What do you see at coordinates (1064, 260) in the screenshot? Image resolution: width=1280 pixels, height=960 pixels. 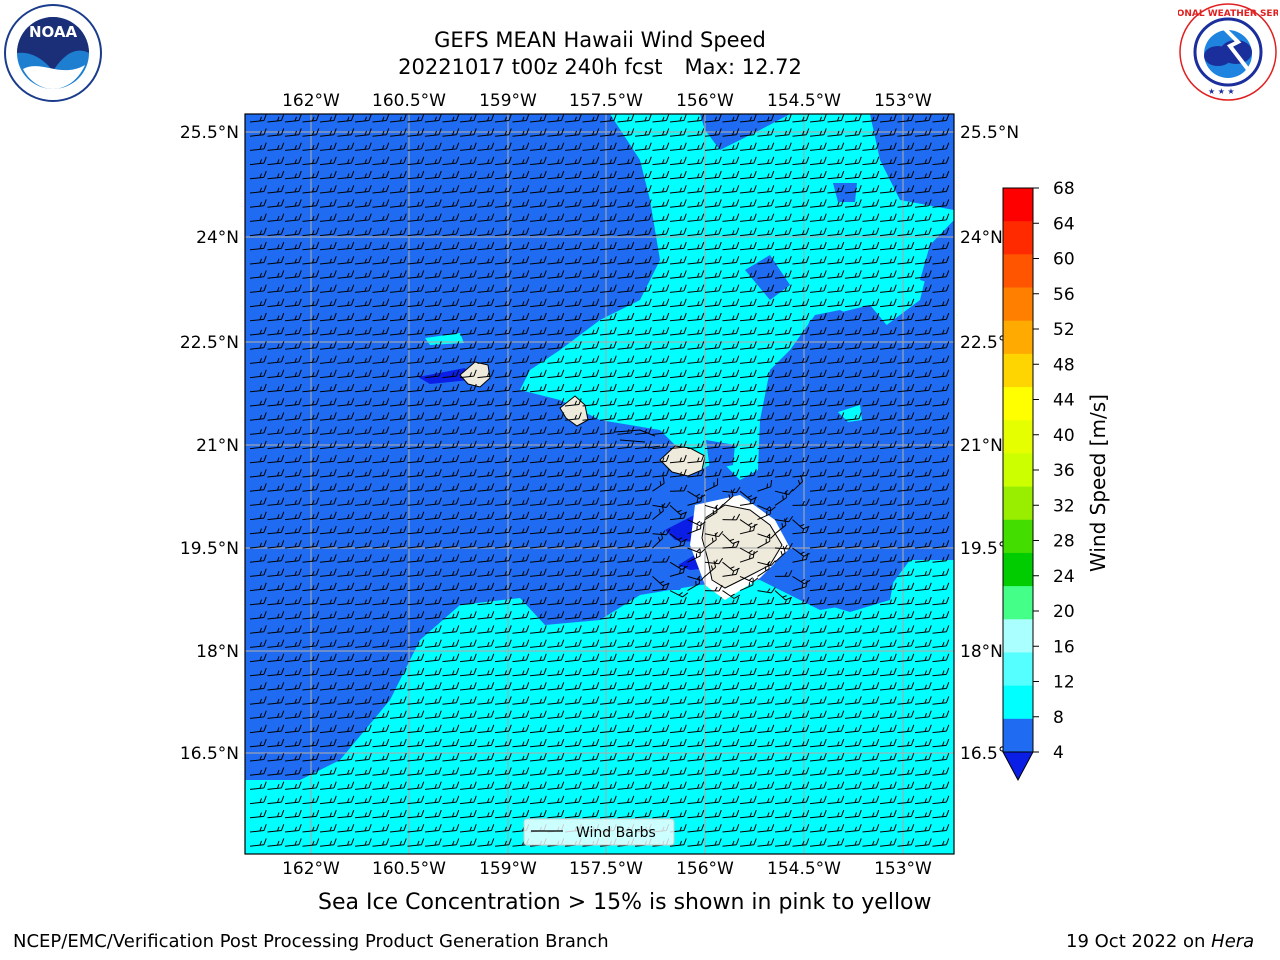 I see `colorbar-tick: 60` at bounding box center [1064, 260].